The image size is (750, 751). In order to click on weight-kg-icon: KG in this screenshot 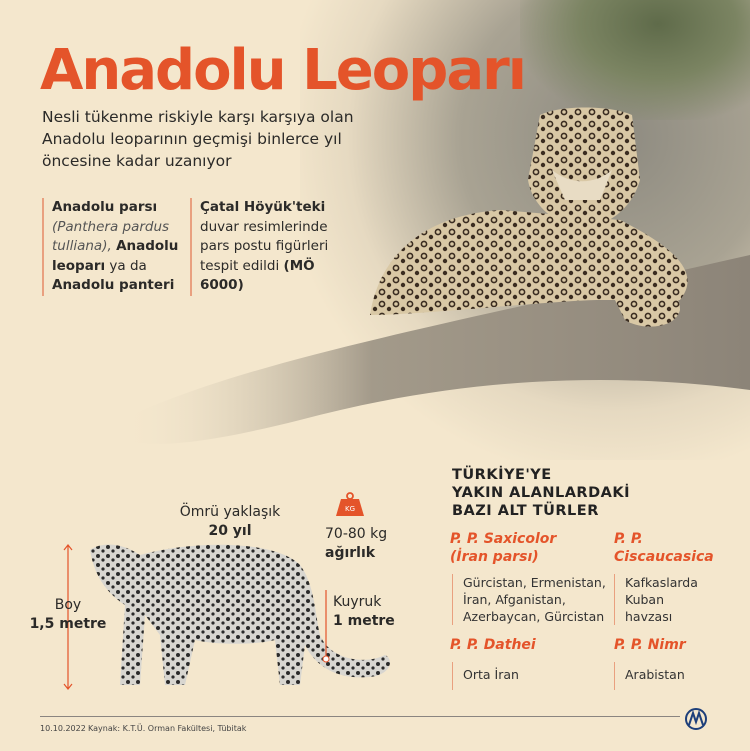, I will do `click(350, 504)`.